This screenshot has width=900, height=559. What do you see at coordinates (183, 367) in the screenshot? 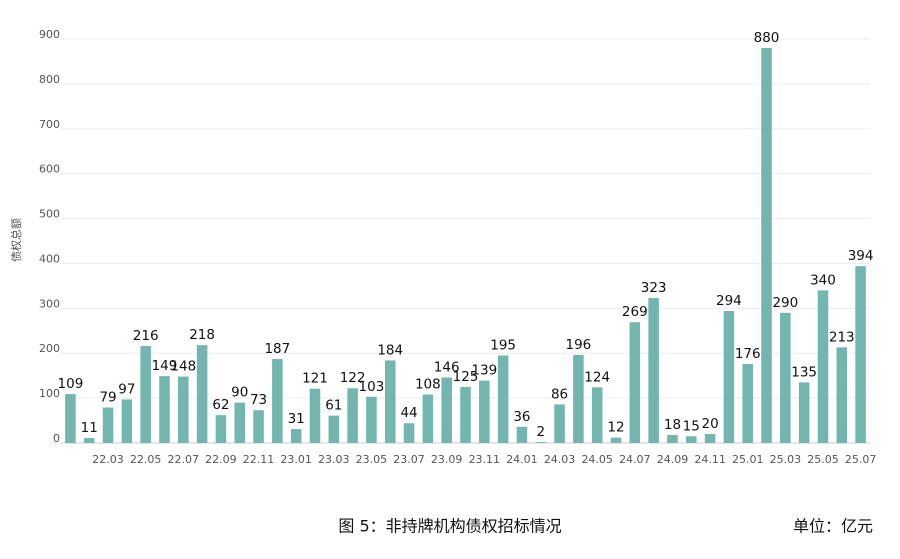
I see `value-label: 148` at bounding box center [183, 367].